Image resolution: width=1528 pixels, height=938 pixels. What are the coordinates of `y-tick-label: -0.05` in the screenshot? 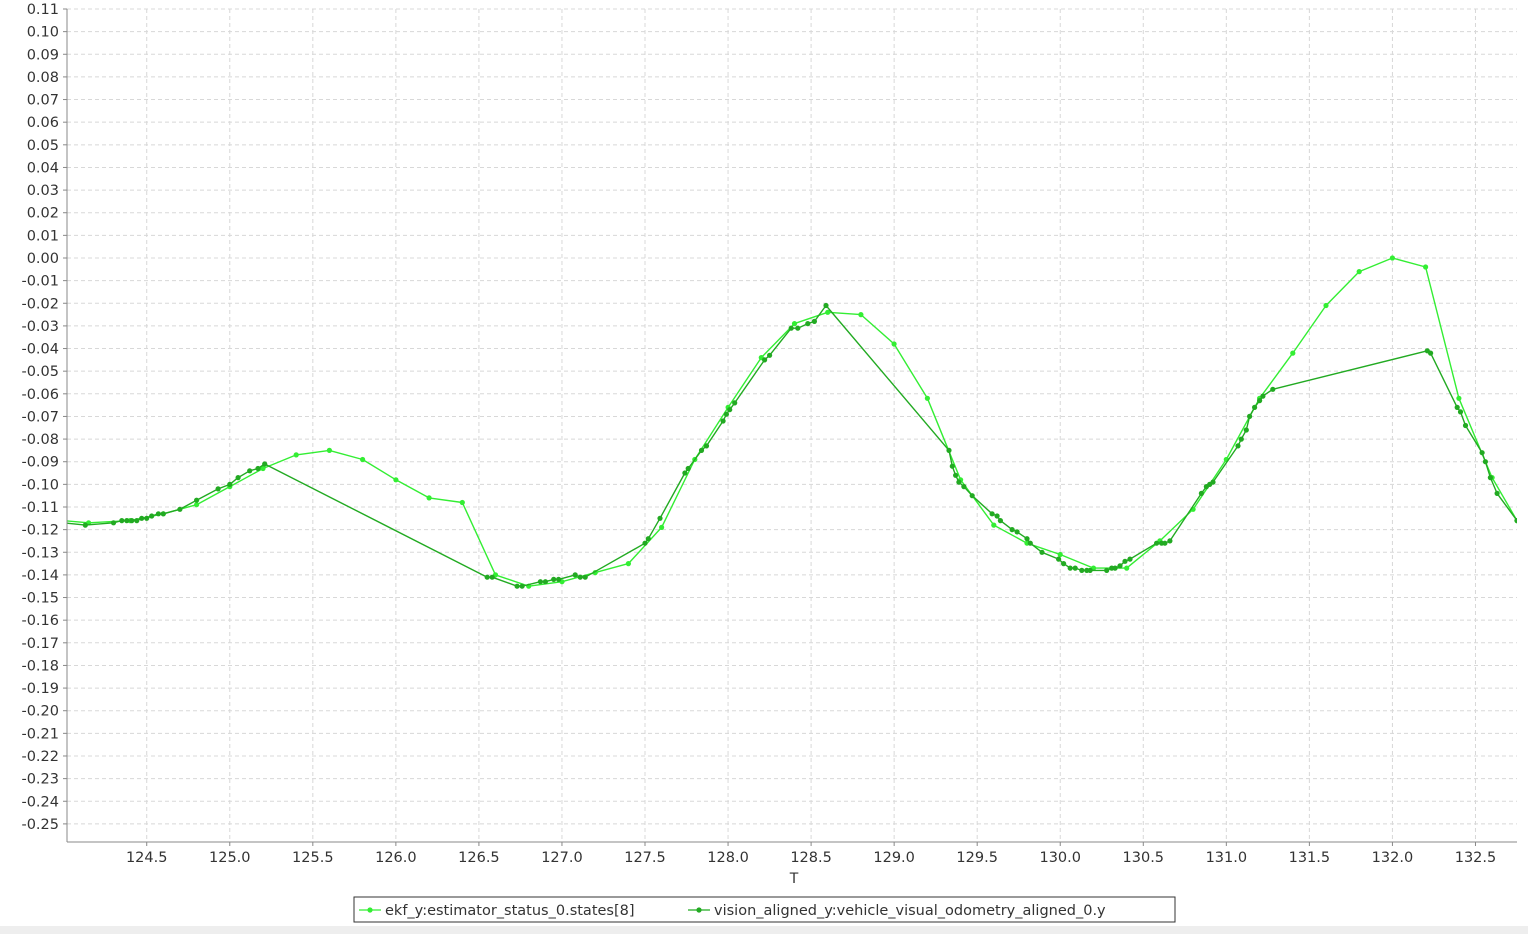 It's located at (40, 372).